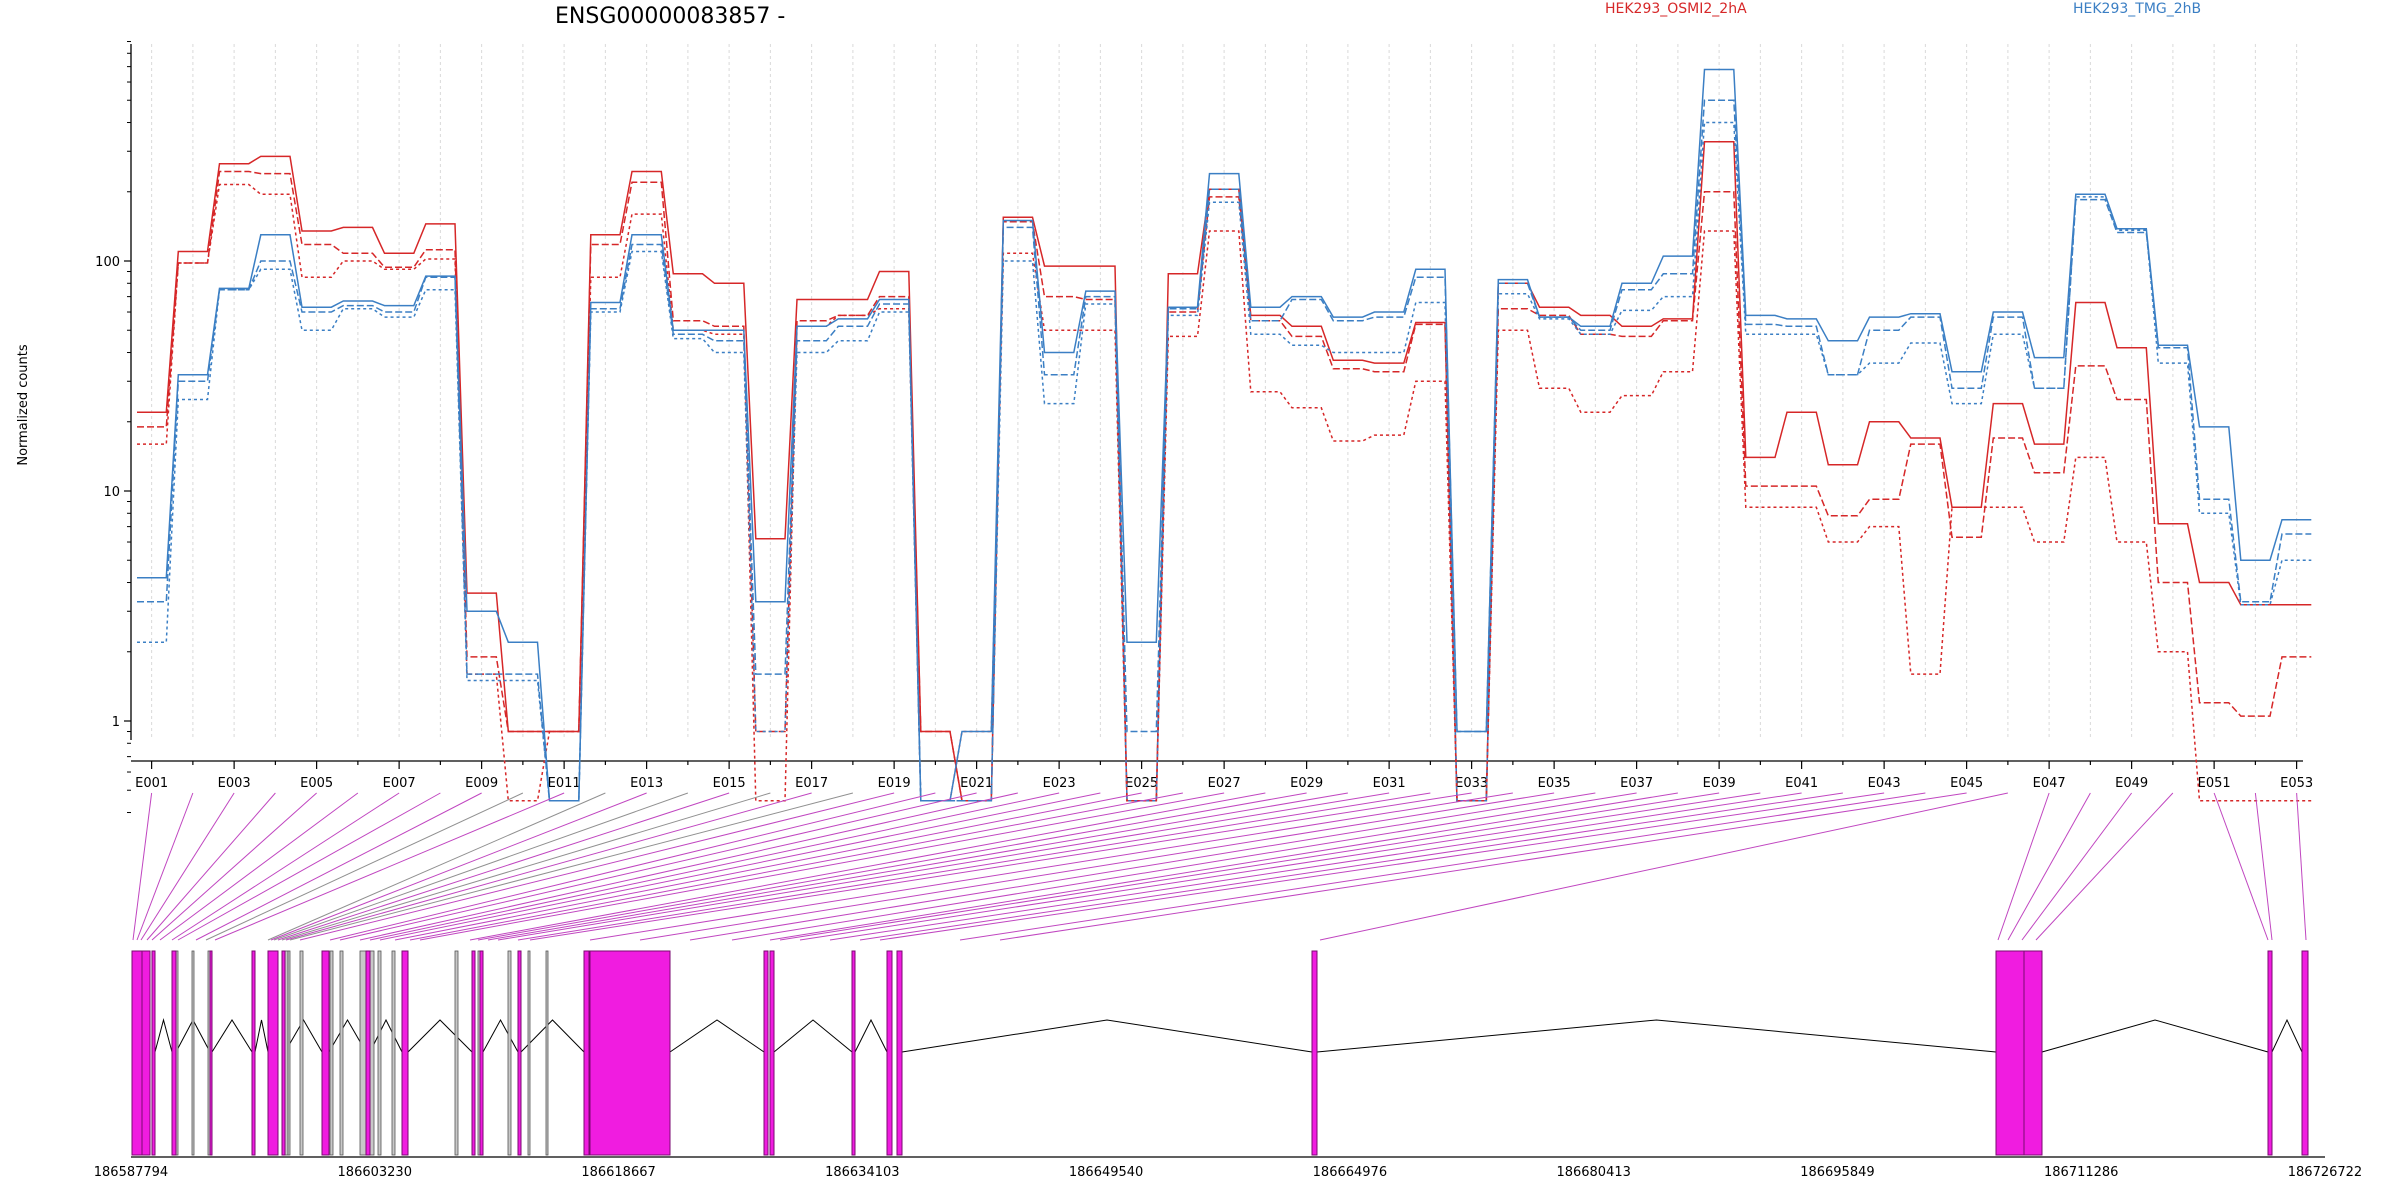  Describe the element at coordinates (2325, 1172) in the screenshot. I see `genomic-coordinate-label: 186726722` at that location.